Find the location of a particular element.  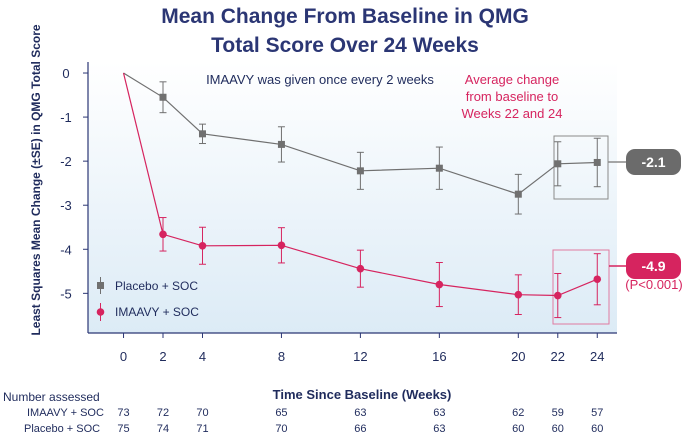

number-assessed-heading: Number assessed is located at coordinates (51, 397).